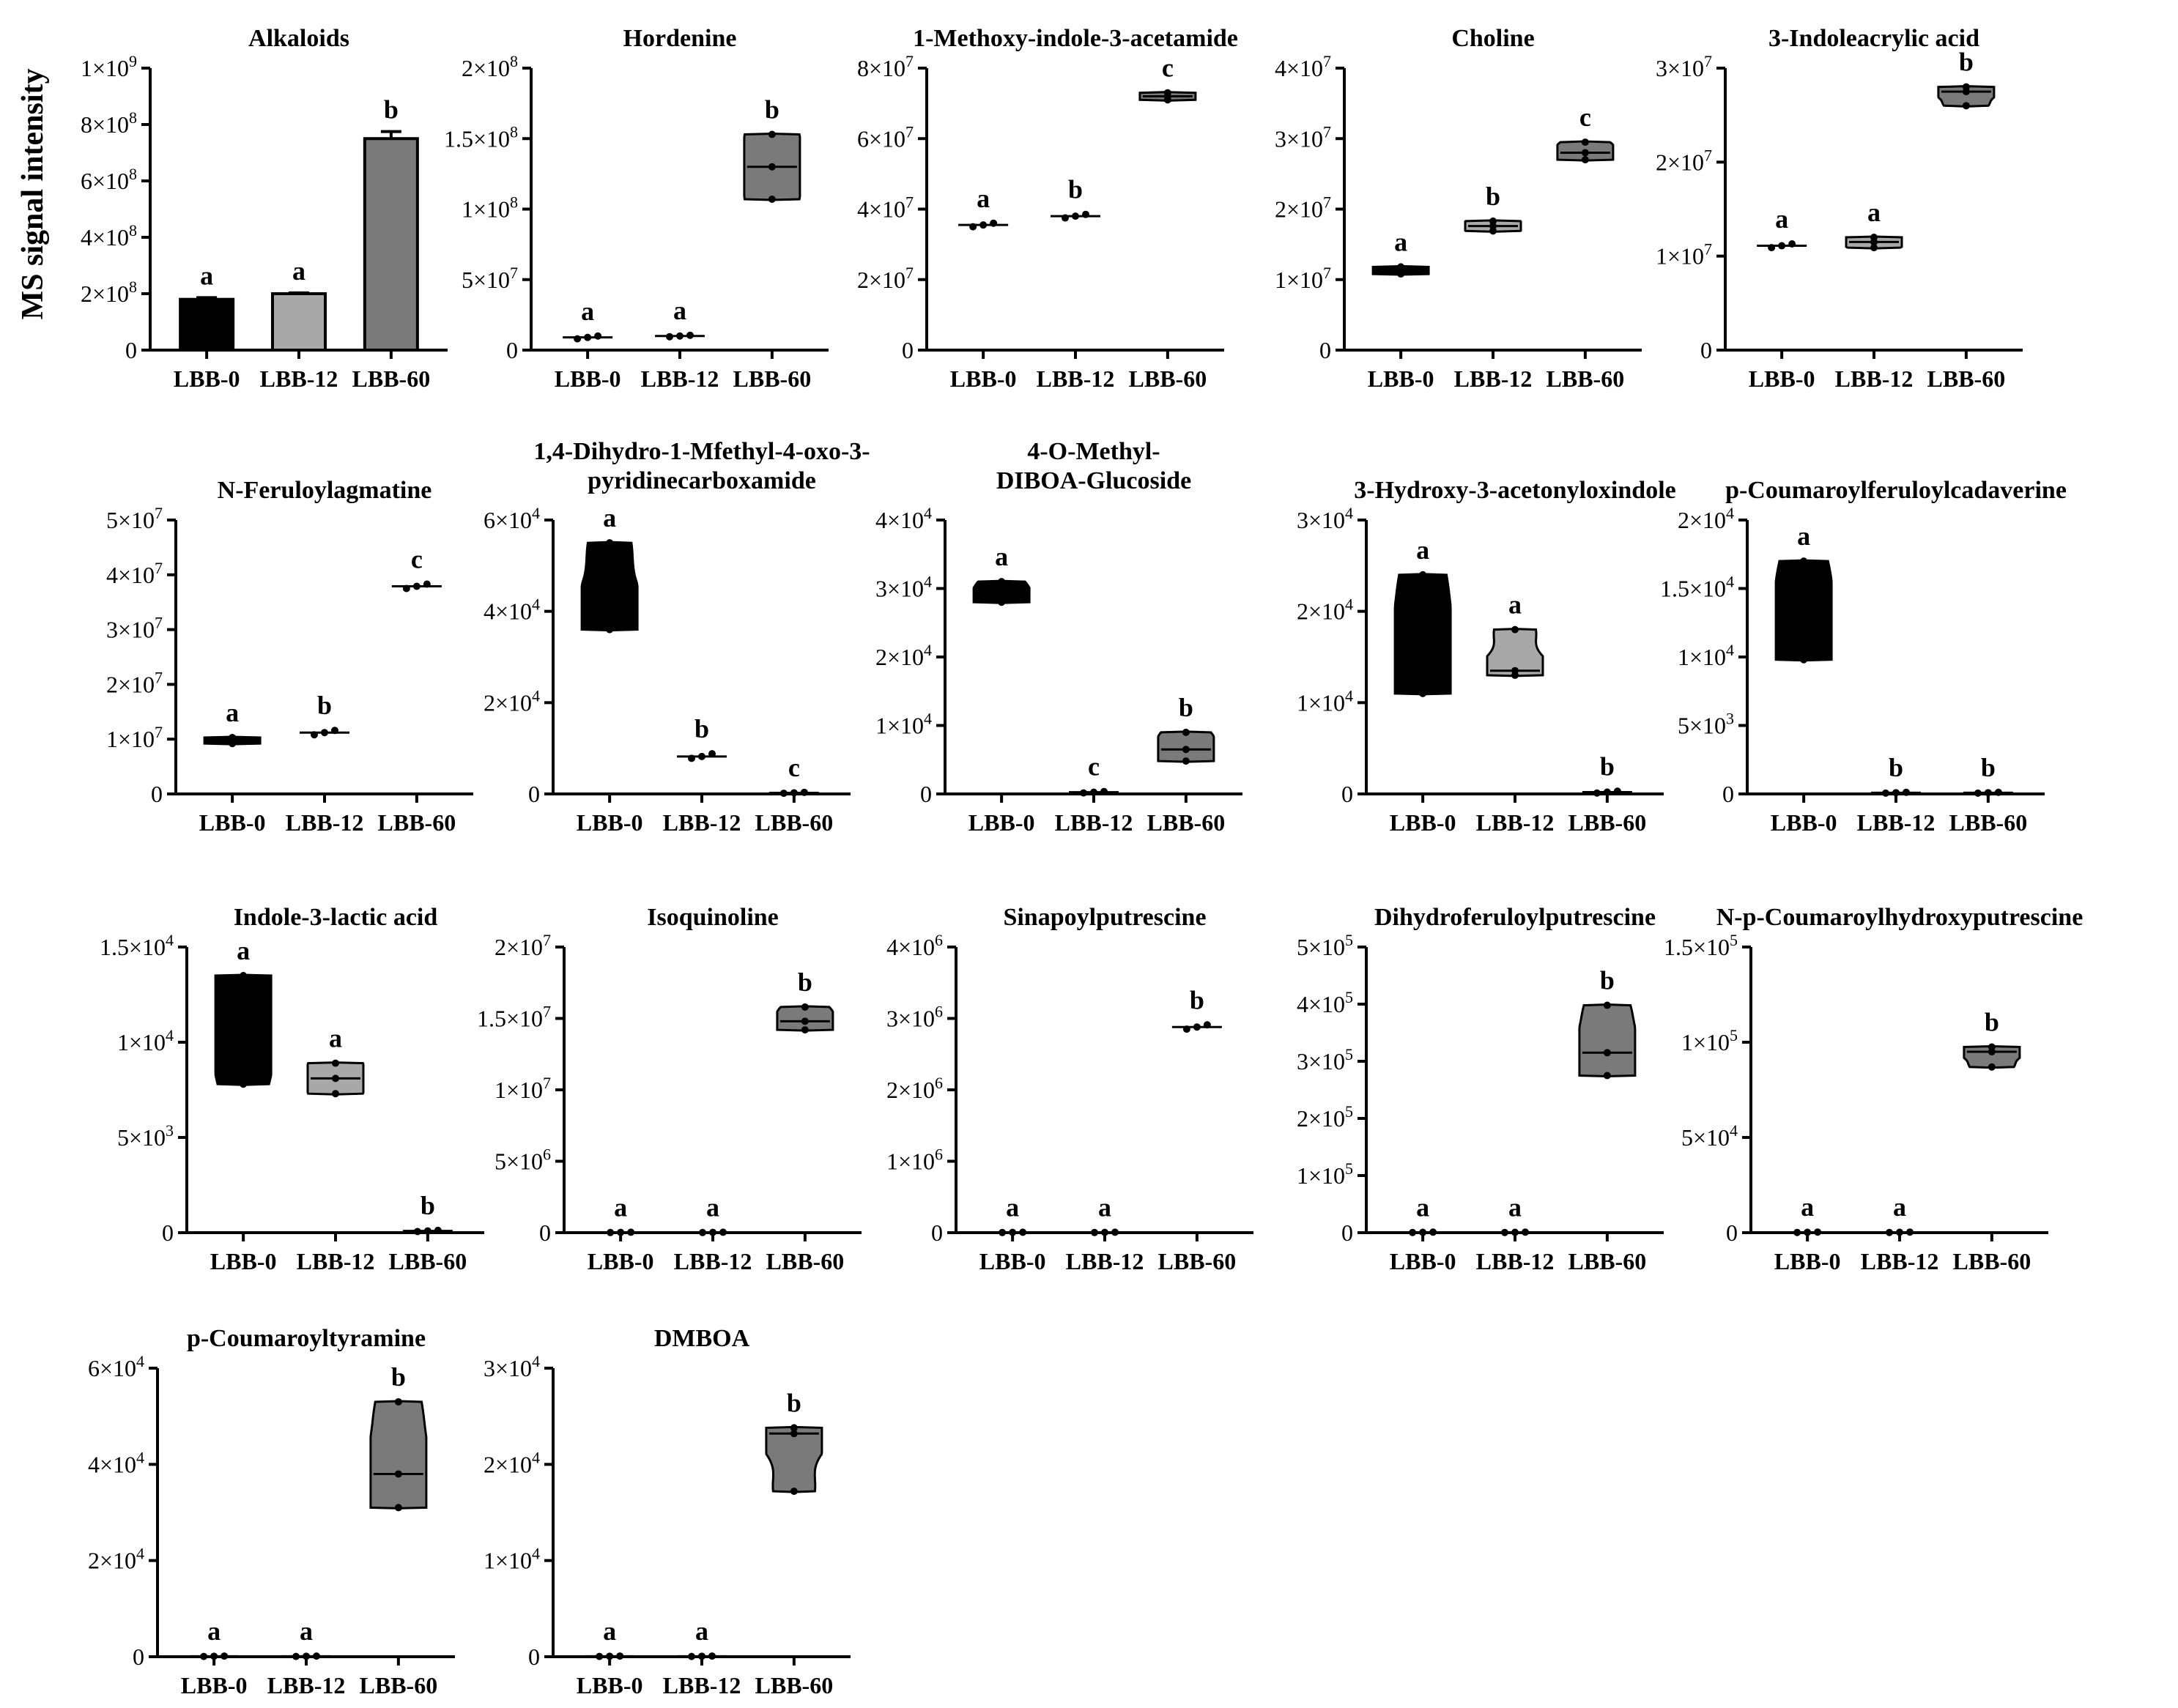  Describe the element at coordinates (885, 137) in the screenshot. I see `y-tick-label: 6×10⁷` at that location.